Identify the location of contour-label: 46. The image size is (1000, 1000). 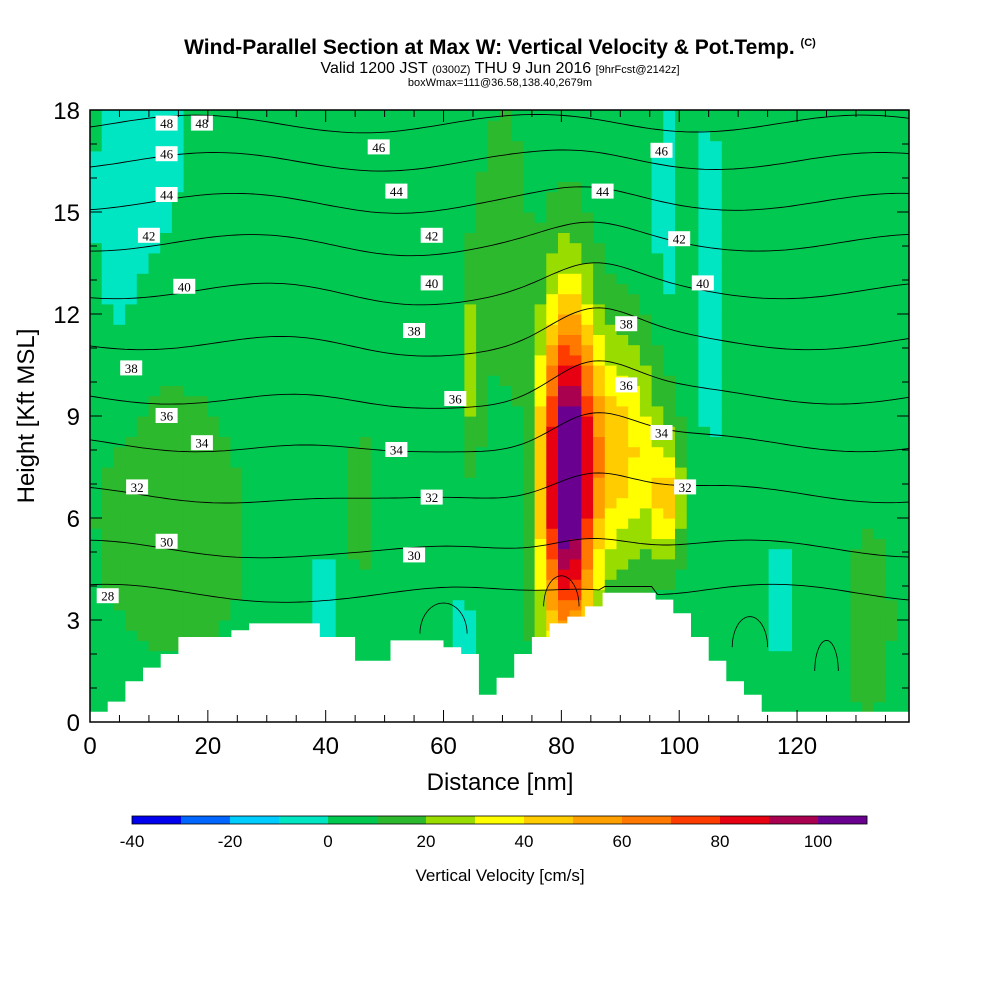
(378, 147).